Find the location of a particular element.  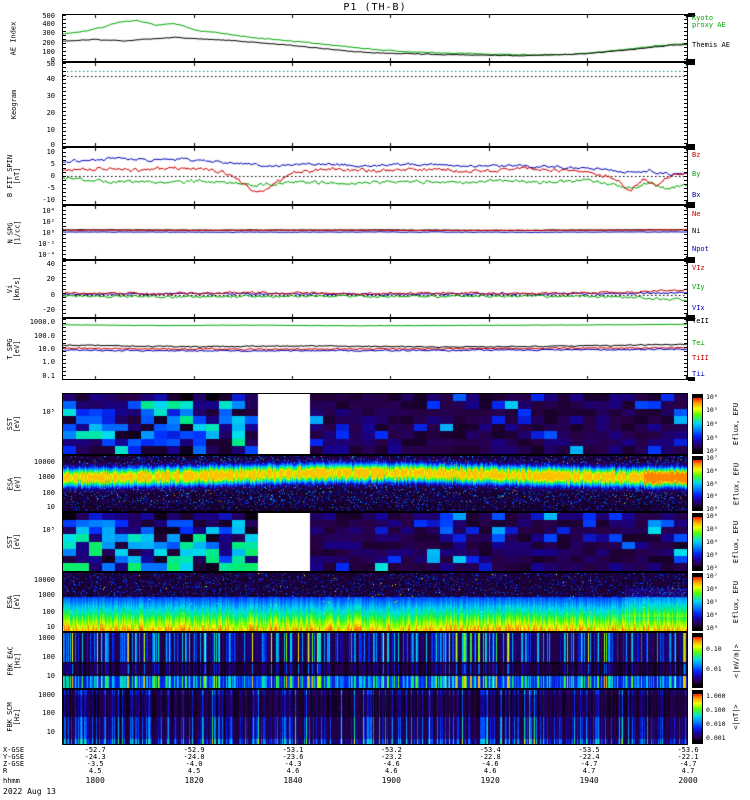

ion-velocity-canvas is located at coordinates (375, 289).